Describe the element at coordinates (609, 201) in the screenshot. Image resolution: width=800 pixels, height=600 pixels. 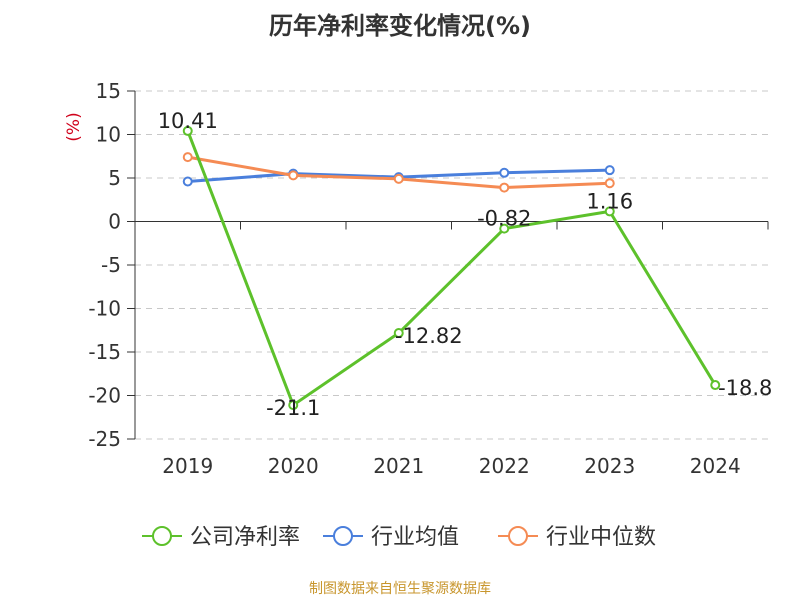
I see `data-label: 1.16` at that location.